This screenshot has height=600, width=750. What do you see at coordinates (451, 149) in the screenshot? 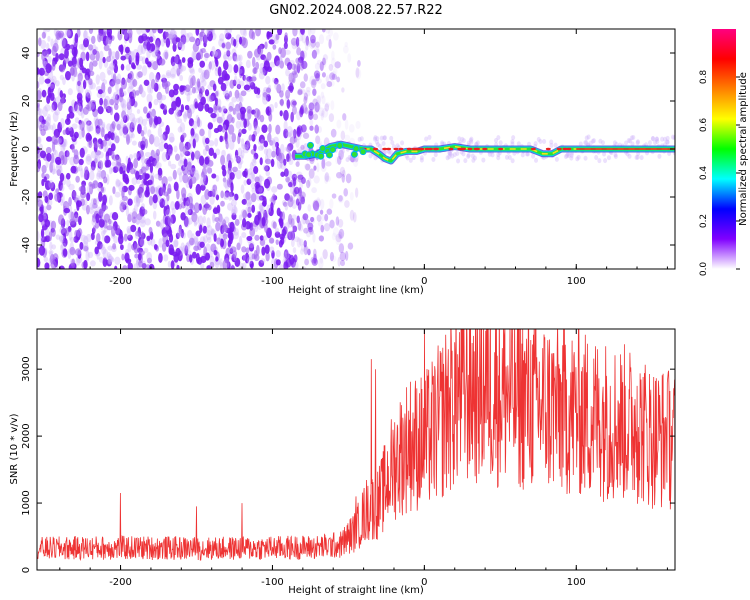
I see `trace-hotspot` at bounding box center [451, 149].